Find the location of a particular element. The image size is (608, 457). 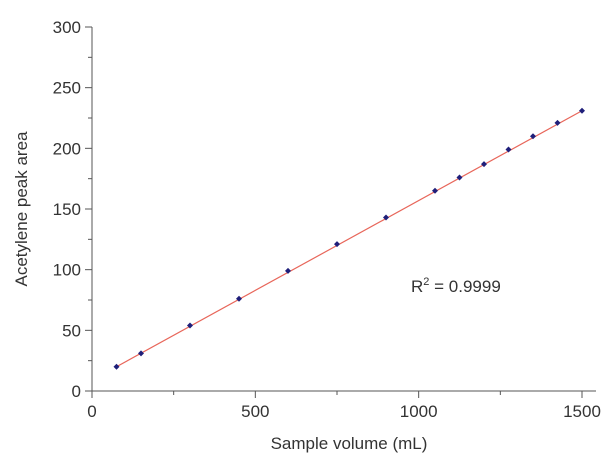

y-axis-title: Acetylene peak area is located at coordinates (21, 209).